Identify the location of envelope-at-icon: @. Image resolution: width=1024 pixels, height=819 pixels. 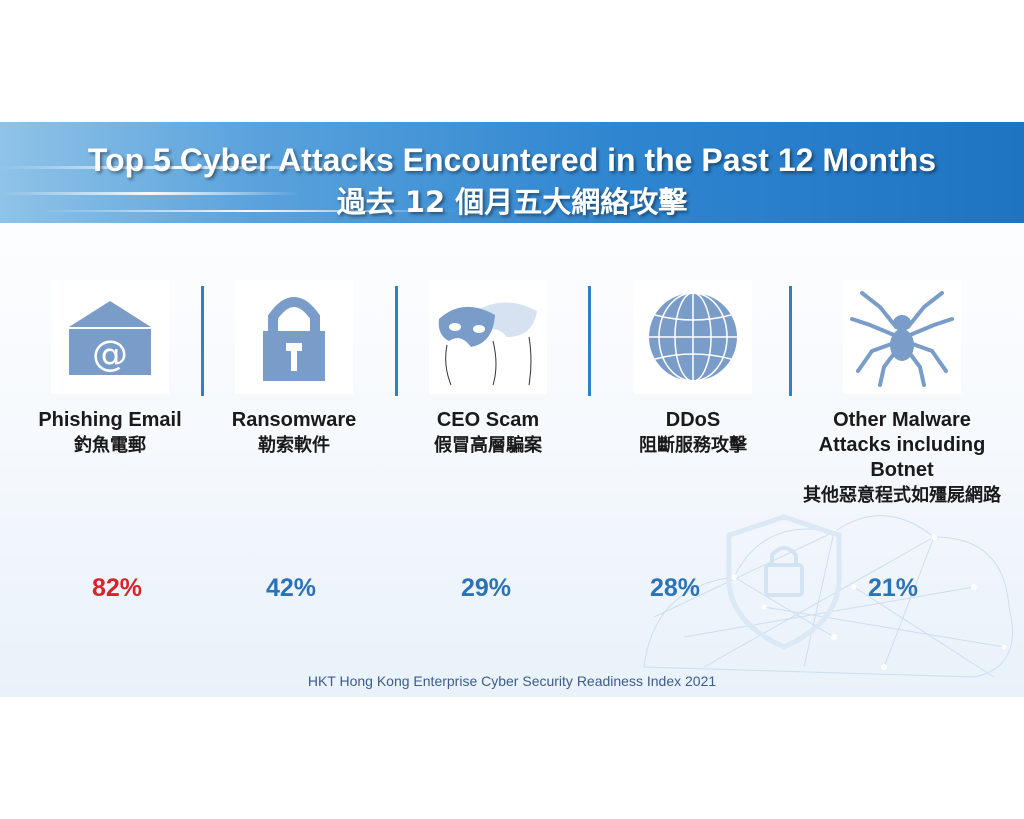
(110, 338).